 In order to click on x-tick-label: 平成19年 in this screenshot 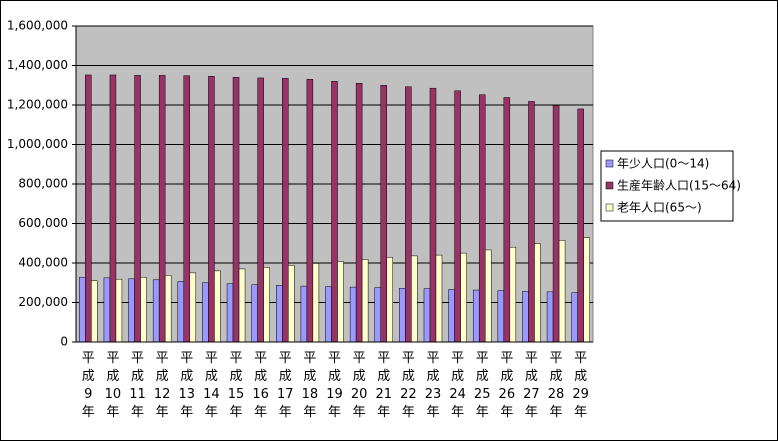, I will do `click(334, 385)`.